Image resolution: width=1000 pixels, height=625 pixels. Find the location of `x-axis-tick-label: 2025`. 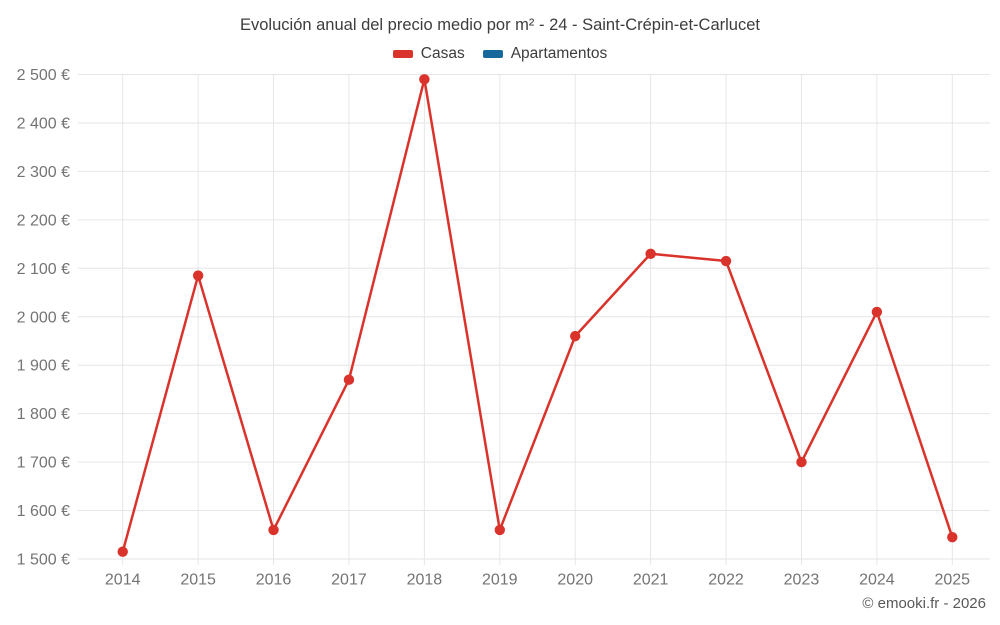

x-axis-tick-label: 2025 is located at coordinates (952, 580).